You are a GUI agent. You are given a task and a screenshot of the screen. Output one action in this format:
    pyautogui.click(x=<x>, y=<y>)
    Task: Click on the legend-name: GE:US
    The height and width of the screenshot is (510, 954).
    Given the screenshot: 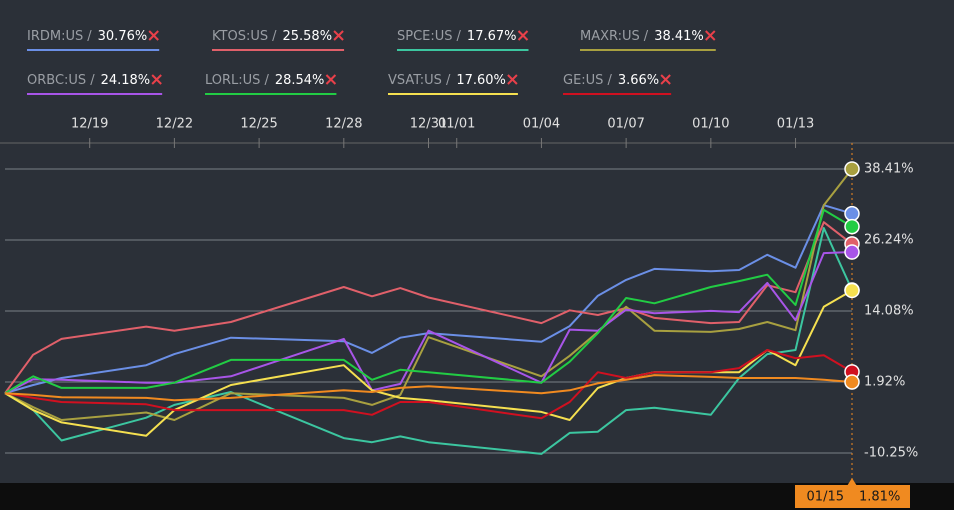 What is the action you would take?
    pyautogui.click(x=583, y=80)
    